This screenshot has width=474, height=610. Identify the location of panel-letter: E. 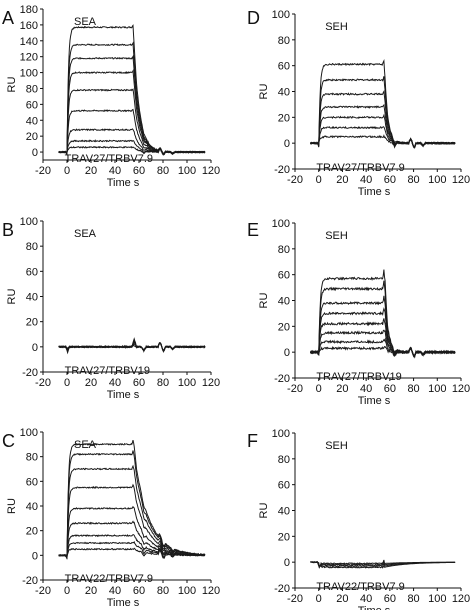
(253, 230).